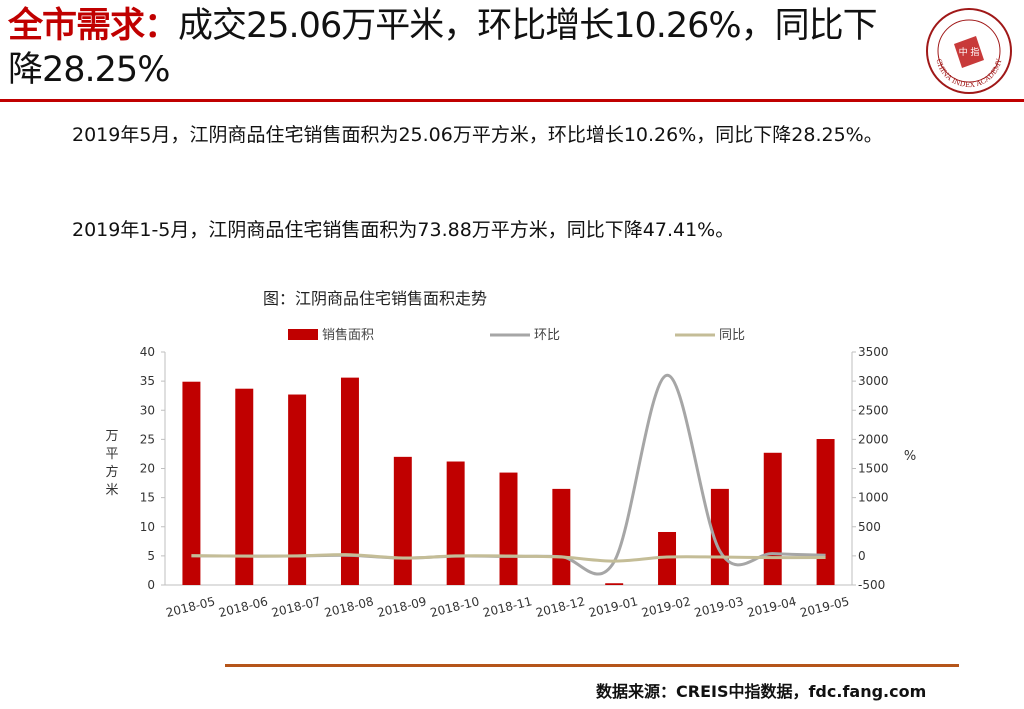 Image resolution: width=1024 pixels, height=709 pixels. What do you see at coordinates (111, 472) in the screenshot?
I see `left-axis-label-char: 方` at bounding box center [111, 472].